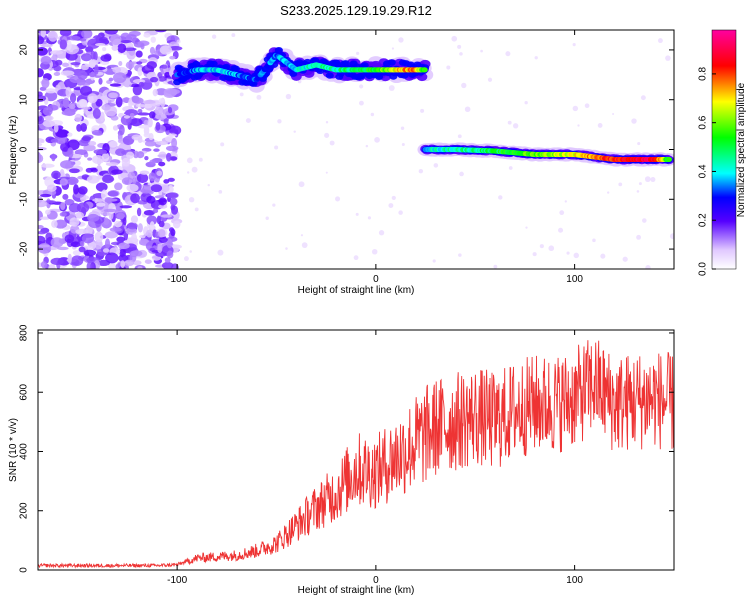  What do you see at coordinates (703, 74) in the screenshot?
I see `colorbar-tick-label: 0.8` at bounding box center [703, 74].